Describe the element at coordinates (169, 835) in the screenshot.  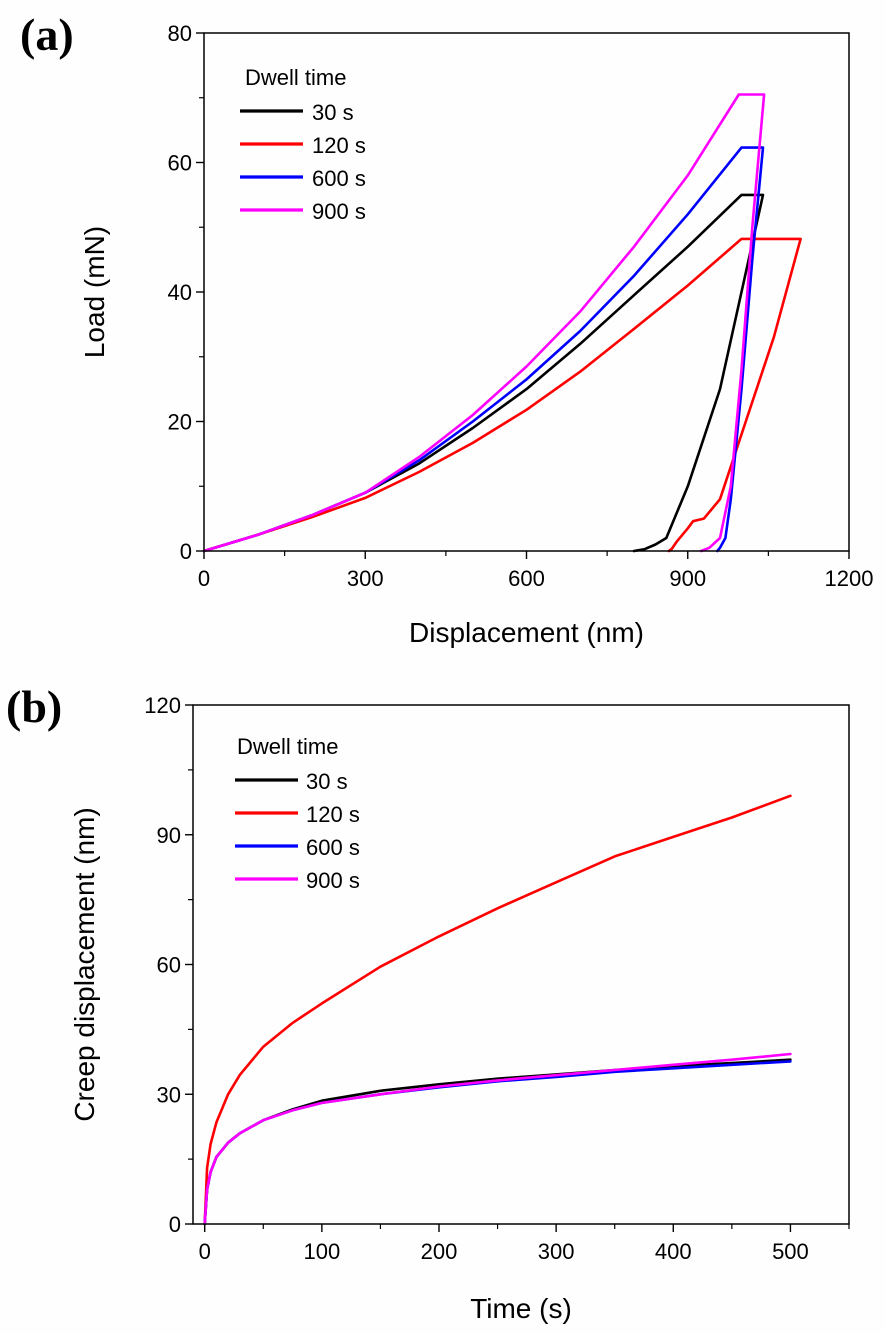
I see `y-tick-label: 90` at that location.